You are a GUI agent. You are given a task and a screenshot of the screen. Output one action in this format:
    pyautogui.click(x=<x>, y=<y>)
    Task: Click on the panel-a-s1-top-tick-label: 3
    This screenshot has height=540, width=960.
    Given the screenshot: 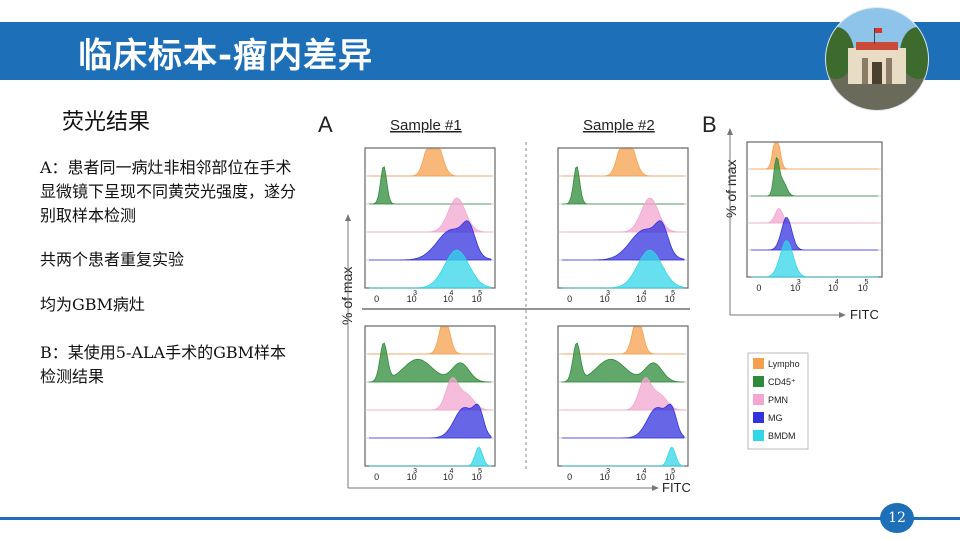 What is the action you would take?
    pyautogui.click(x=415, y=293)
    